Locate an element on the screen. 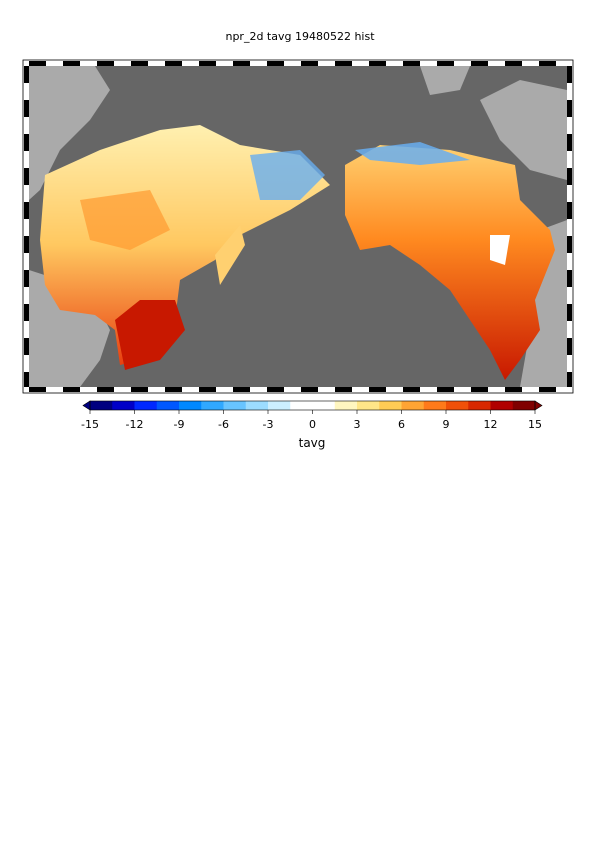 Image resolution: width=595 pixels, height=846 pixels. colorbar-tick-label: -3 is located at coordinates (268, 424).